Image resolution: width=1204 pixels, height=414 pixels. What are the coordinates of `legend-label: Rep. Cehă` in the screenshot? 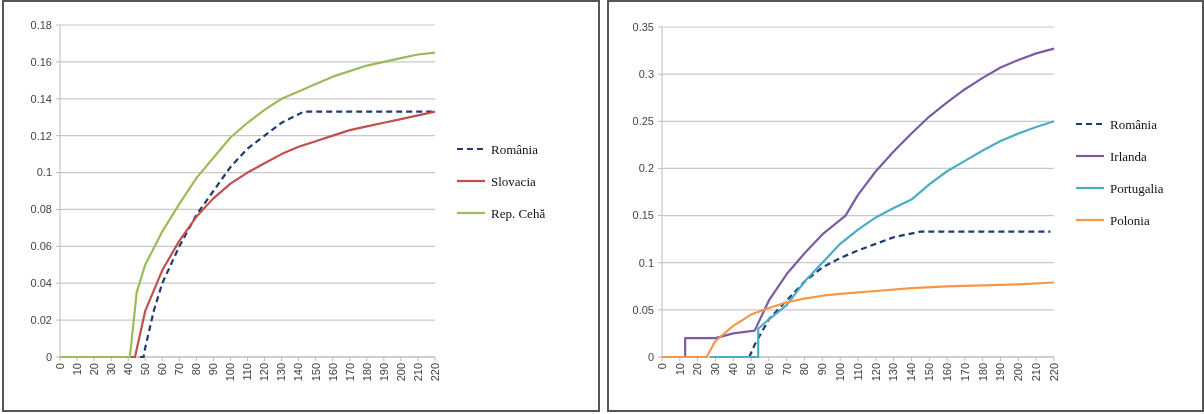 It's located at (518, 213).